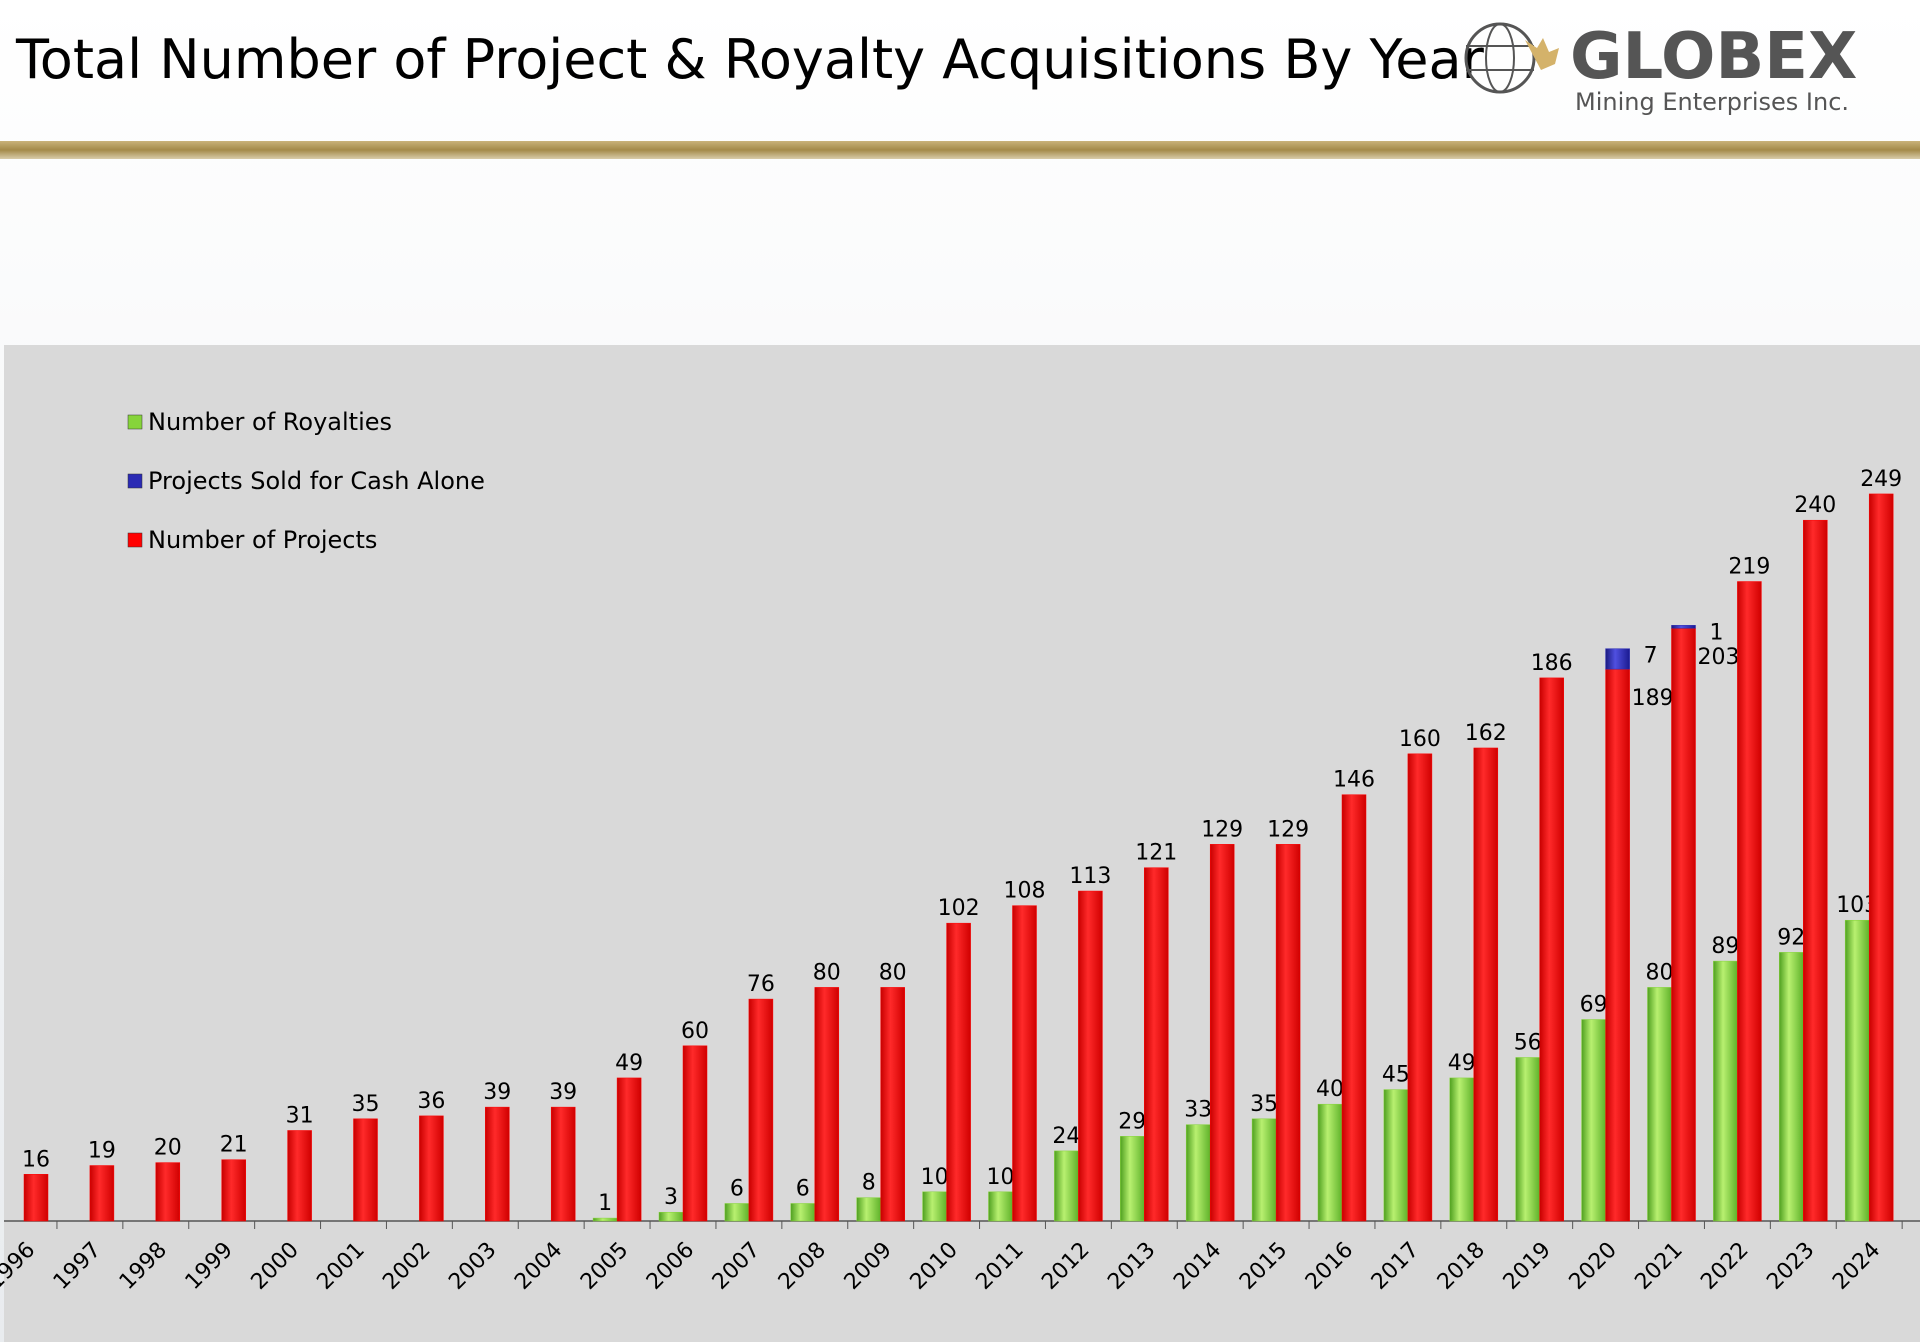 The height and width of the screenshot is (1342, 1920). I want to click on value-label: 21, so click(234, 1145).